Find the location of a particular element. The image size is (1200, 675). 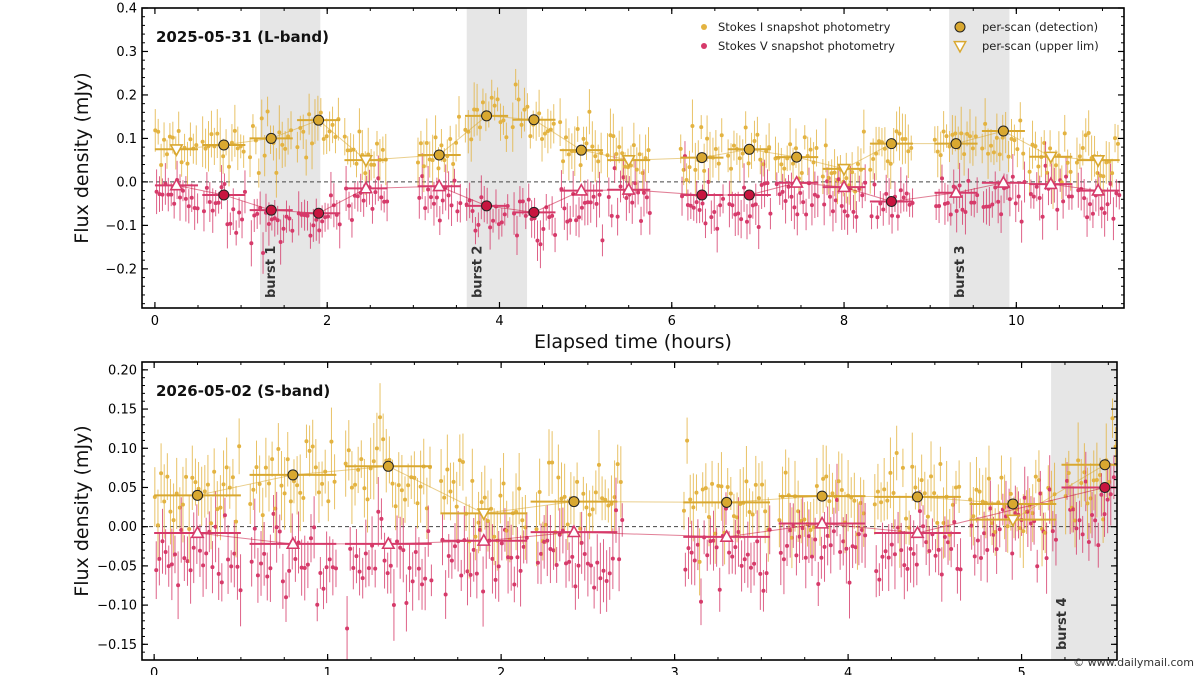

legend-v-label: Stokes V snapshot photometry is located at coordinates (806, 46).